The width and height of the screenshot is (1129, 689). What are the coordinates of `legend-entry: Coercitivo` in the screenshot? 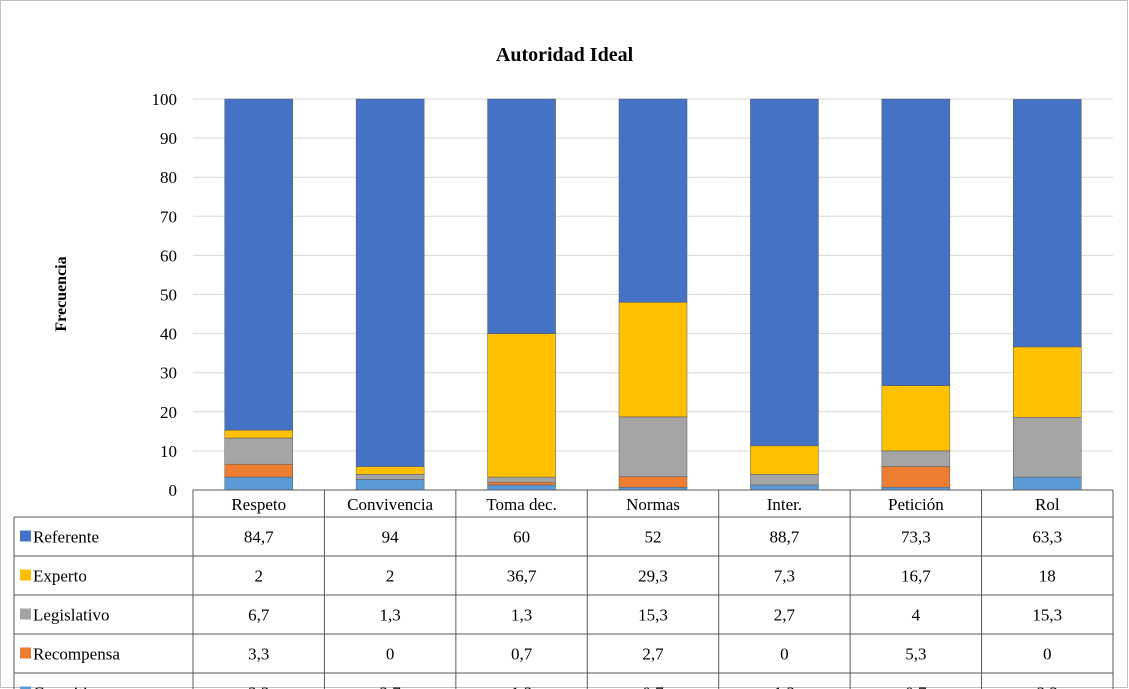 It's located at (69, 686).